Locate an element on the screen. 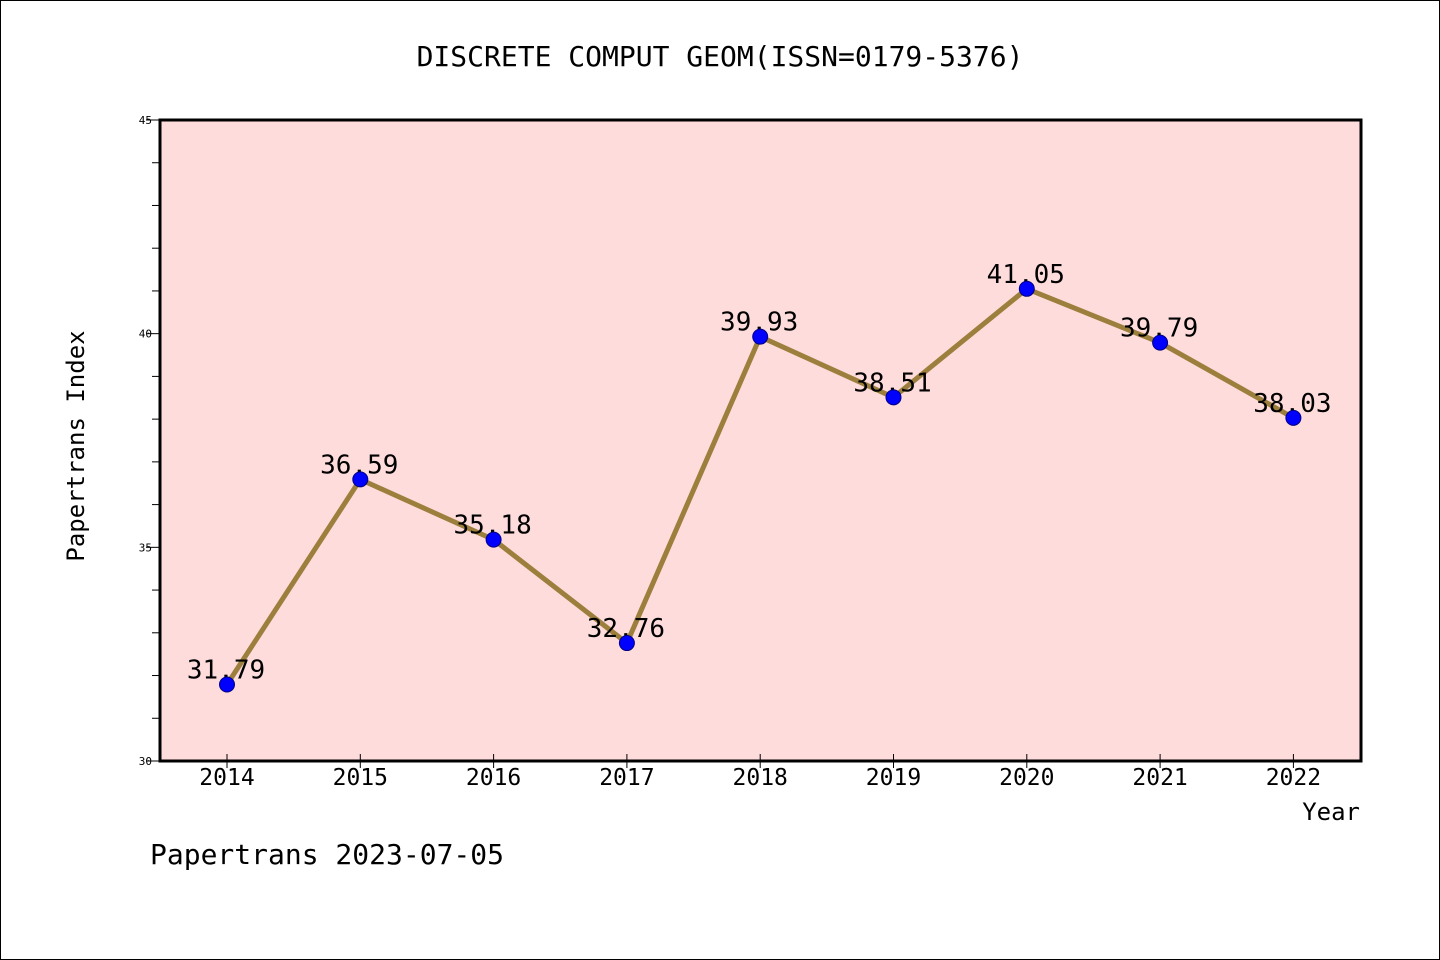 This screenshot has height=960, width=1440. x-tick-label: 2017 is located at coordinates (626, 778).